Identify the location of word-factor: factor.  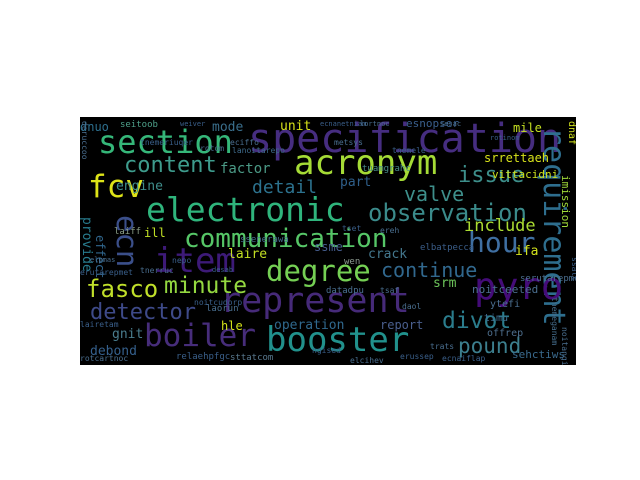
(245, 169).